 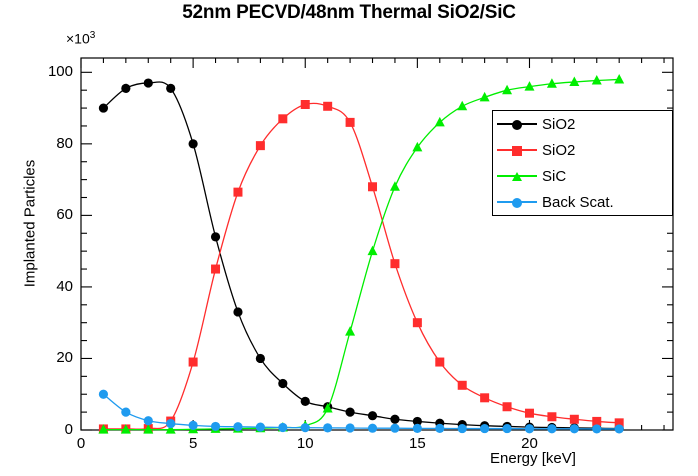 What do you see at coordinates (582, 150) in the screenshot?
I see `legend-item-1: SiO2` at bounding box center [582, 150].